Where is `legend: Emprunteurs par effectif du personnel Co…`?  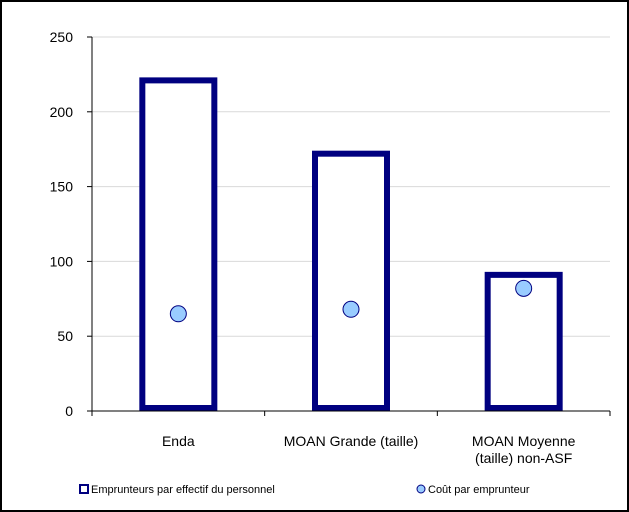
legend: Emprunteurs par effectif du personnel Co… is located at coordinates (304, 490).